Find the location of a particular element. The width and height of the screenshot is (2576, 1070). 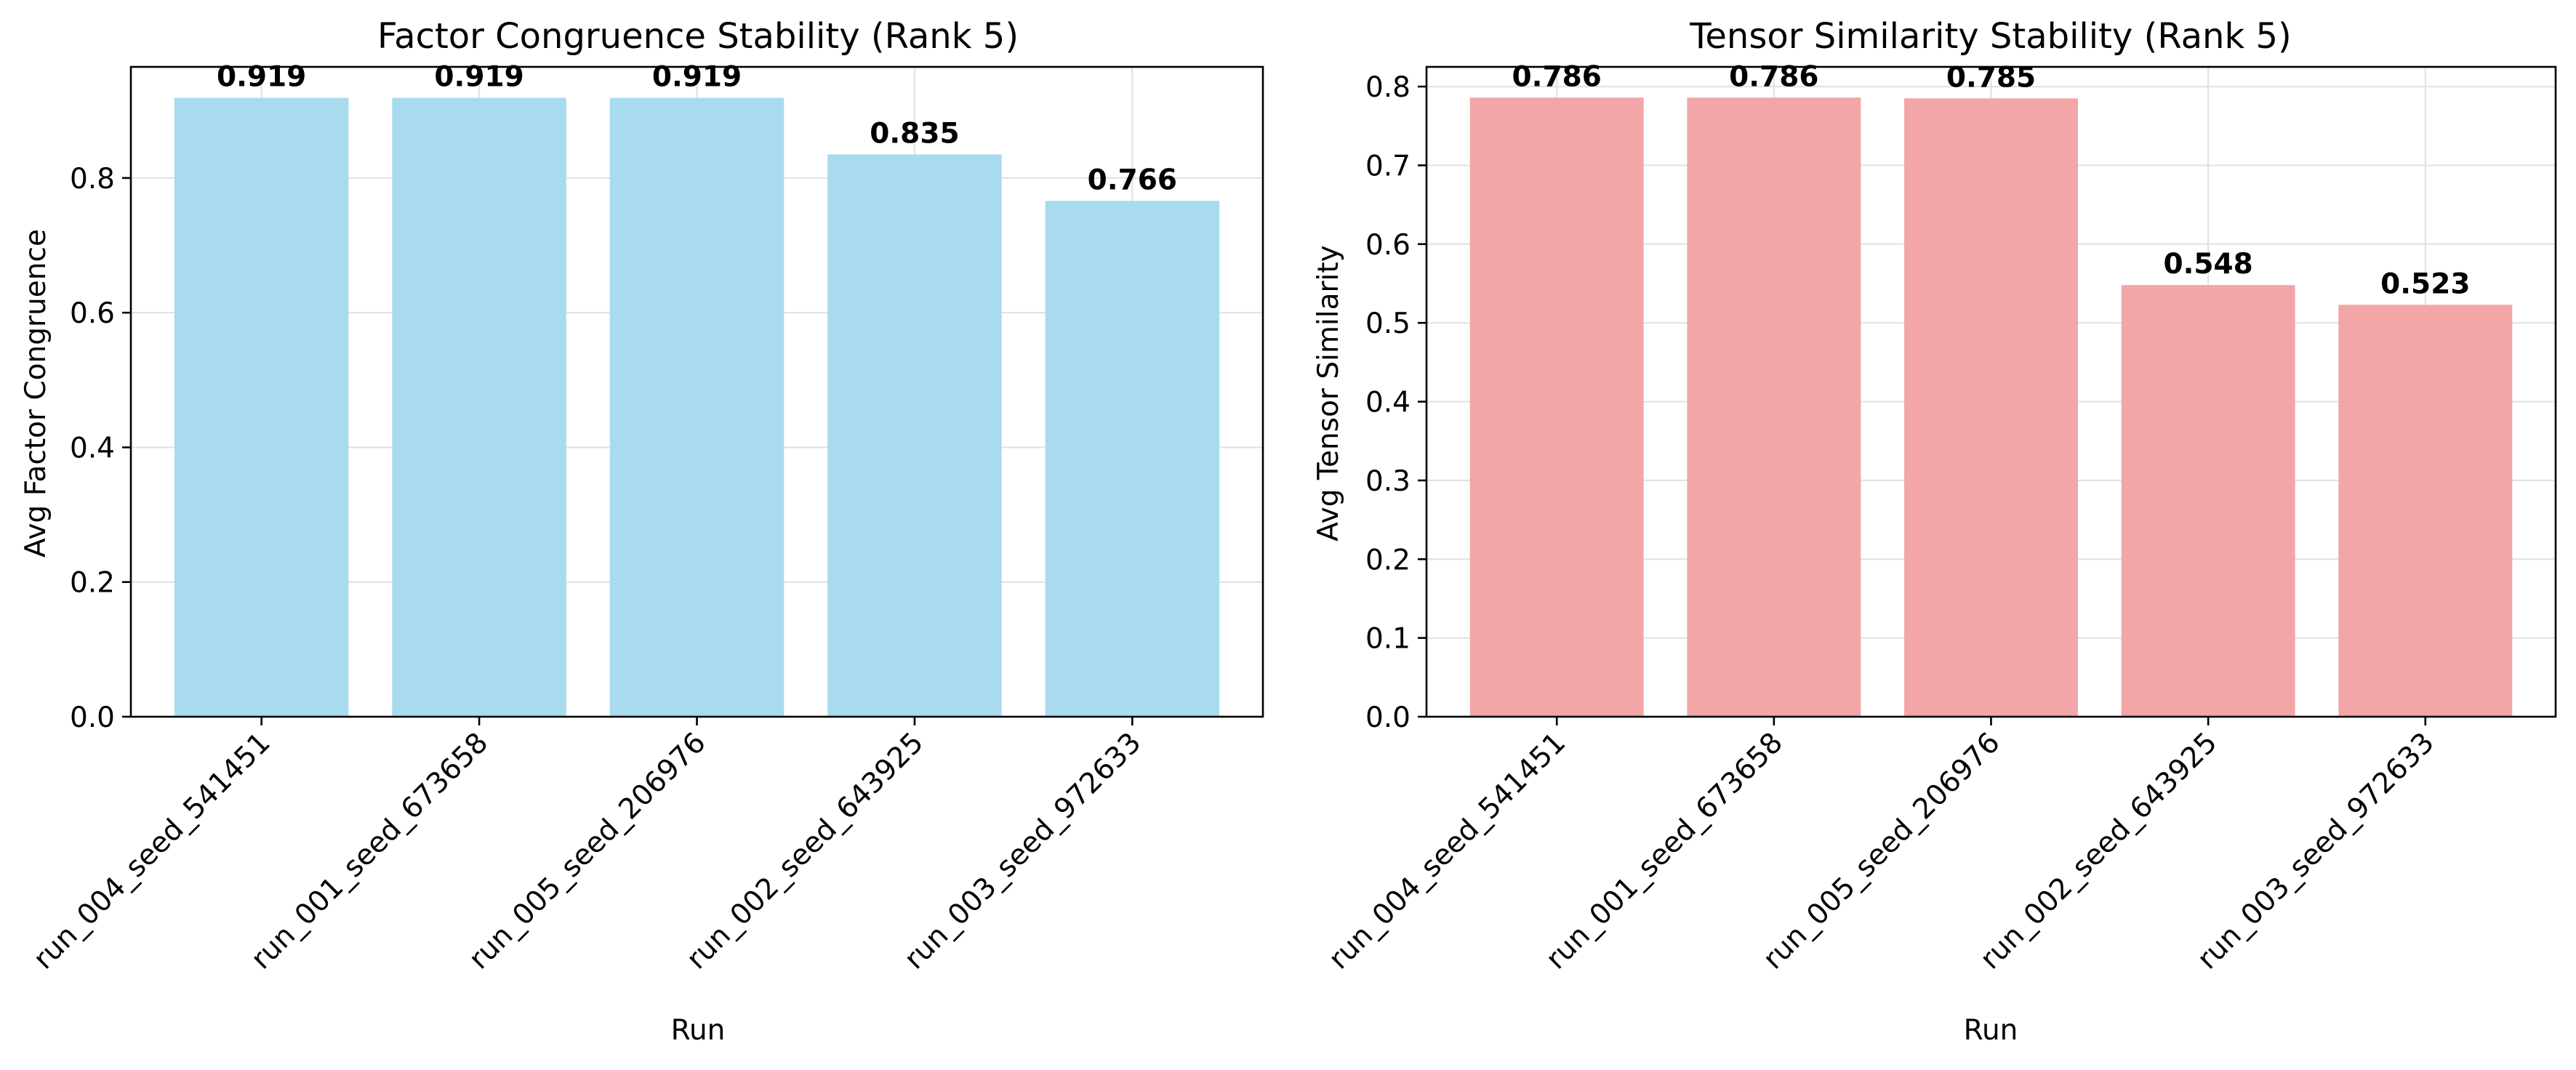

chart-title: Factor Congruence Stability (Rank 5) is located at coordinates (698, 36).